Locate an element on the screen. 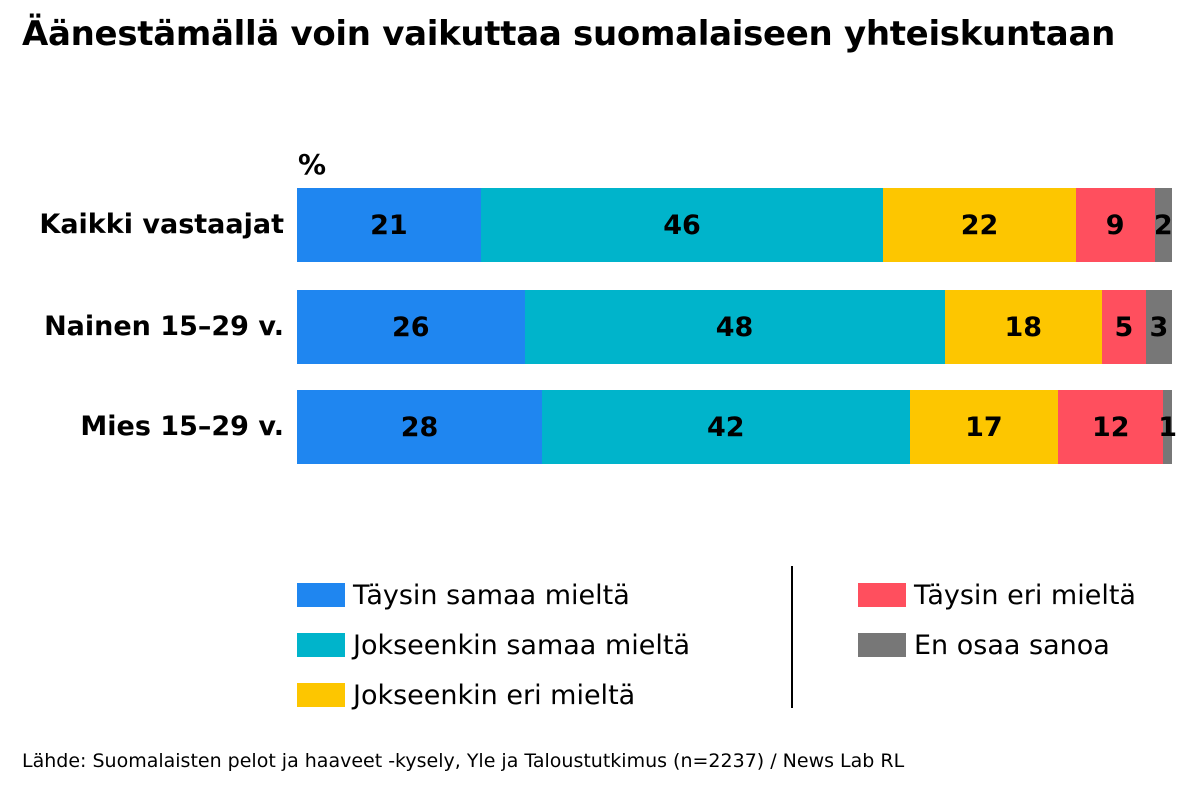  bar-segment: 48 is located at coordinates (734, 327).